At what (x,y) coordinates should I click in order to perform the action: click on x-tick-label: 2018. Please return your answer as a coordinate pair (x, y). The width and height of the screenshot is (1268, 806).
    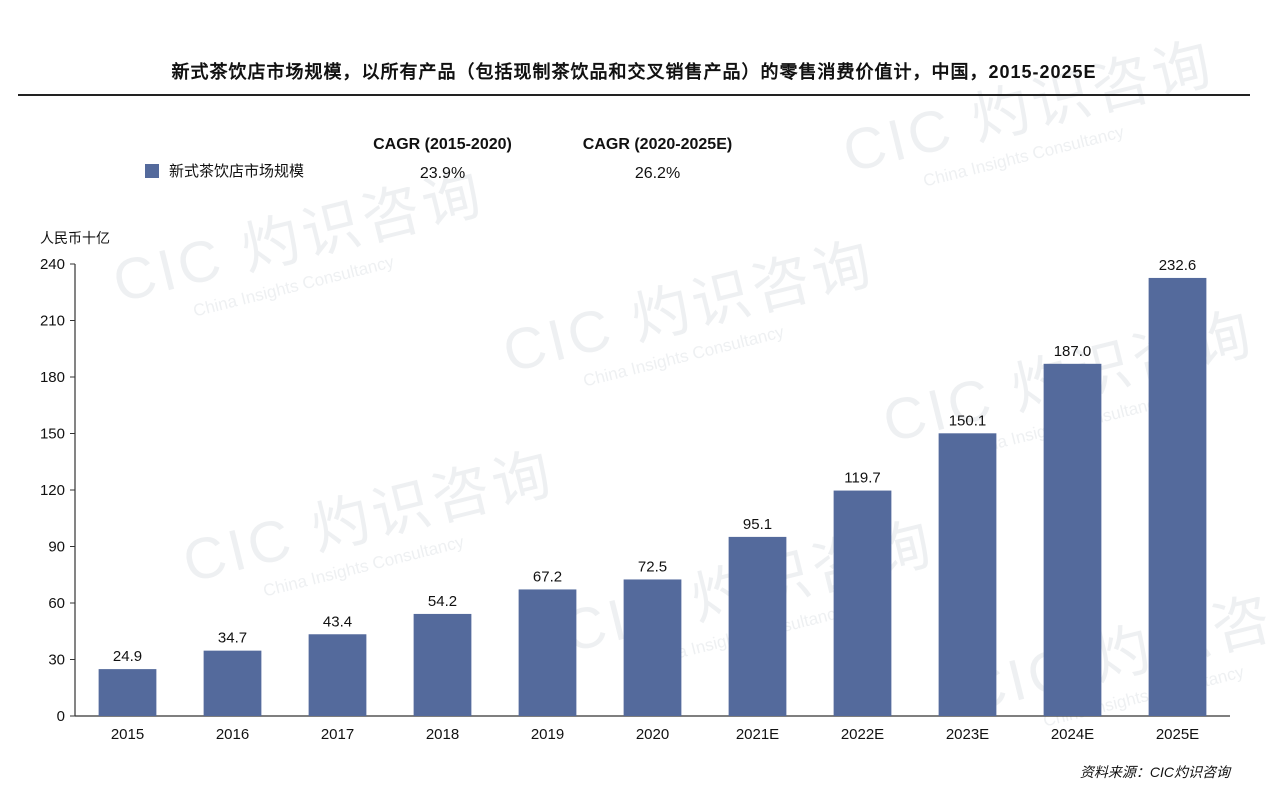
    Looking at the image, I should click on (442, 734).